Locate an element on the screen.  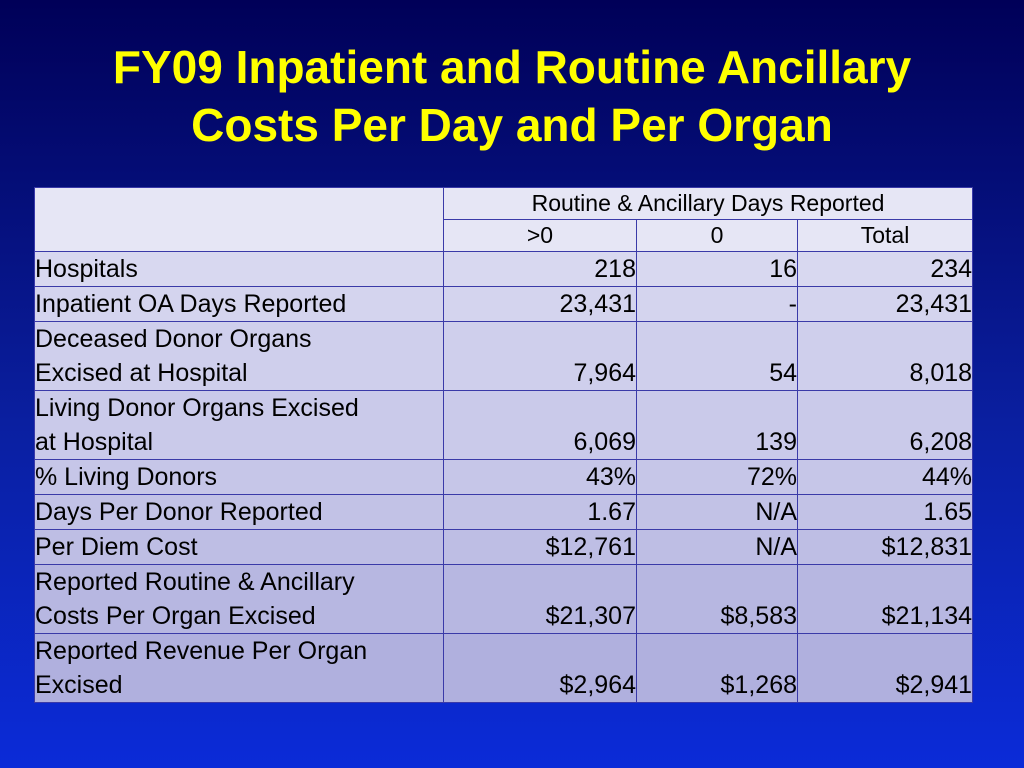
cell-gt0: $2,964 is located at coordinates (540, 668).